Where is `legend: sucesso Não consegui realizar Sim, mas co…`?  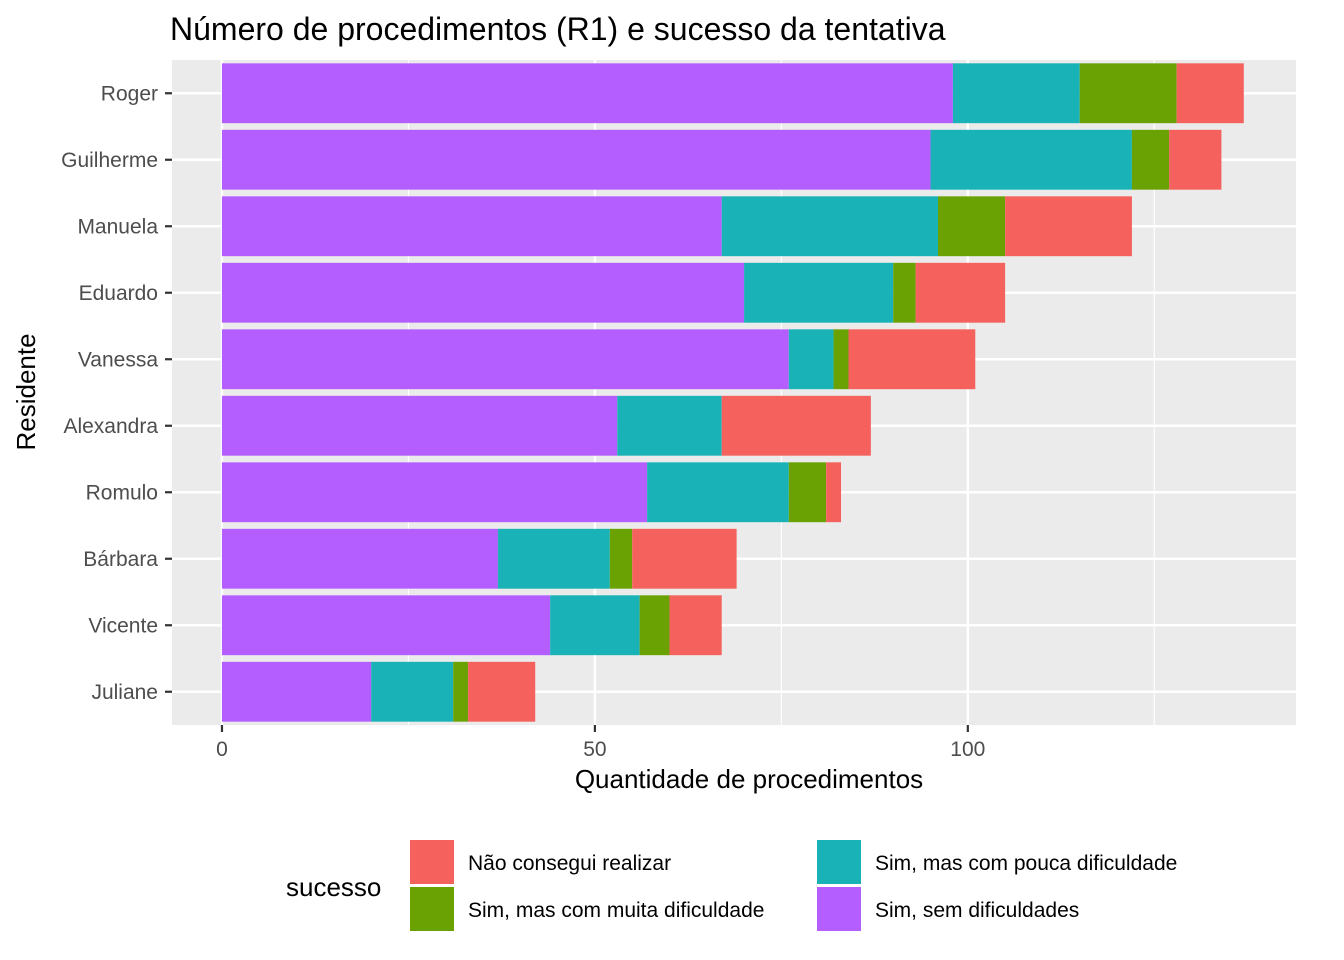
legend: sucesso Não consegui realizar Sim, mas co… is located at coordinates (731, 885).